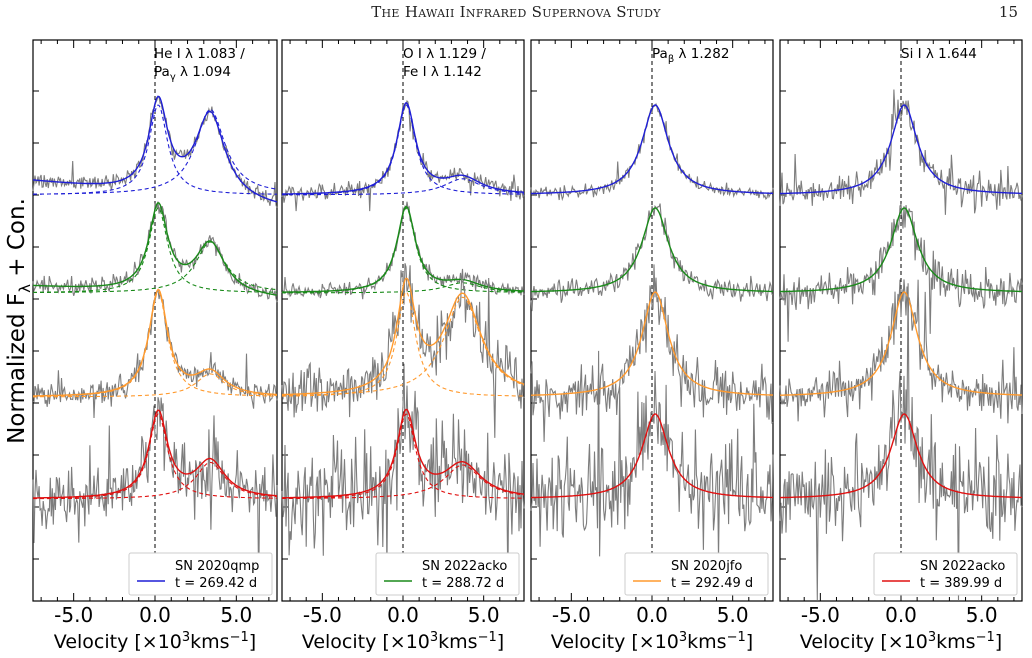 This screenshot has height=658, width=1032. I want to click on line-id-label: He I λ 1.083 /, so click(199, 54).